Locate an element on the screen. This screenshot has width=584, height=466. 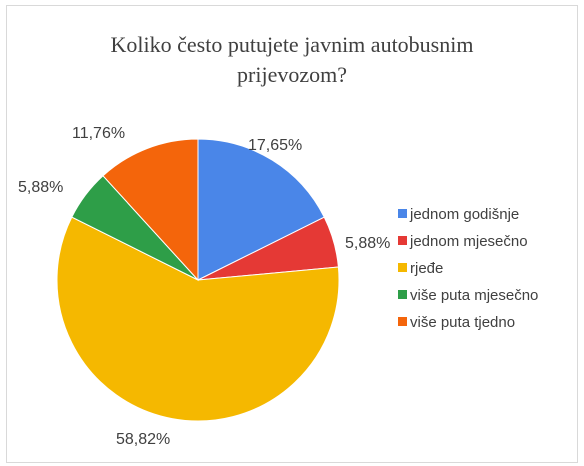
chart-title-line-2: prijevozom? is located at coordinates (292, 74).